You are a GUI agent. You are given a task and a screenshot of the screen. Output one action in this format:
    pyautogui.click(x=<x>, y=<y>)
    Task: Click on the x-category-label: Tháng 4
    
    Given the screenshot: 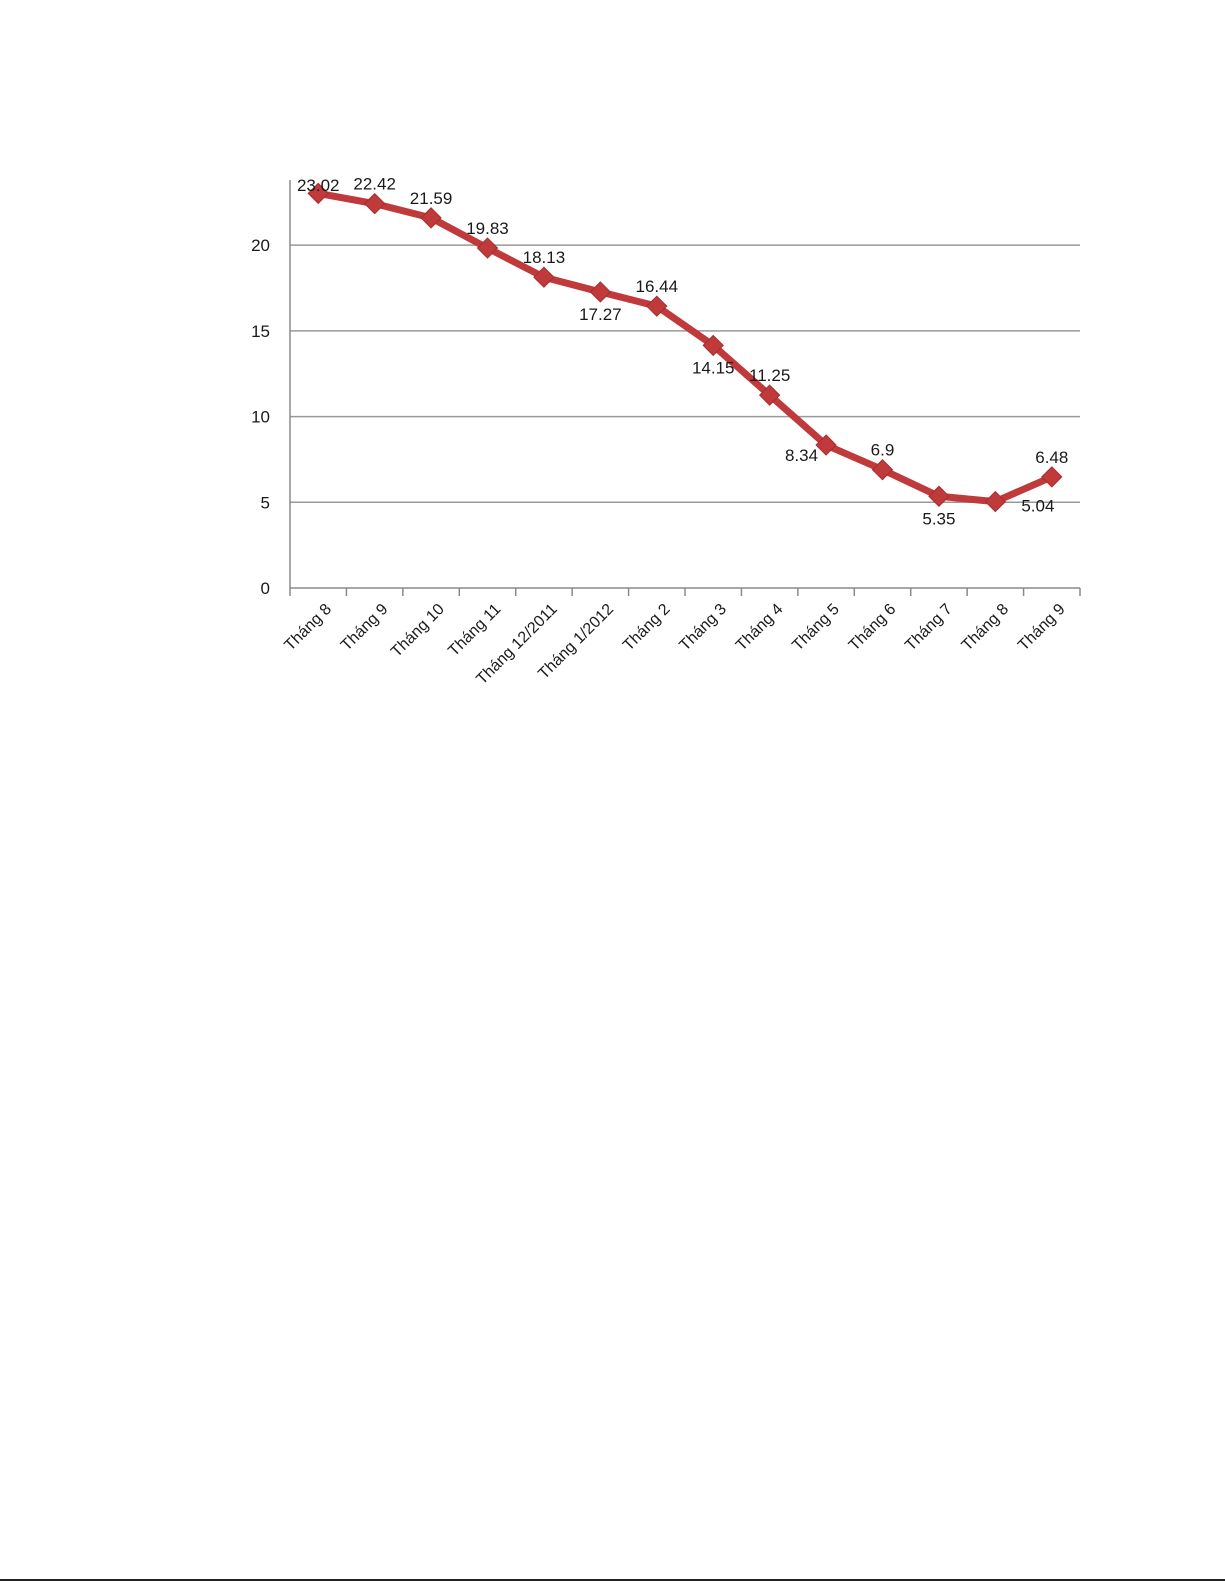 What is the action you would take?
    pyautogui.click(x=760, y=628)
    